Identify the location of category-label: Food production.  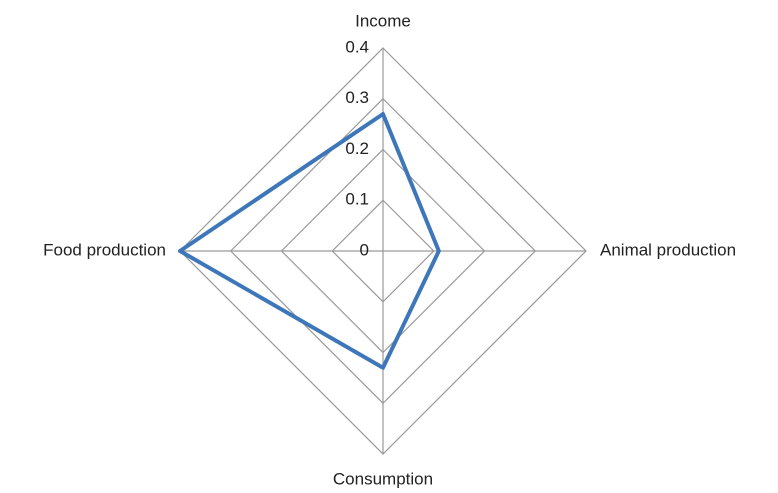
(104, 249).